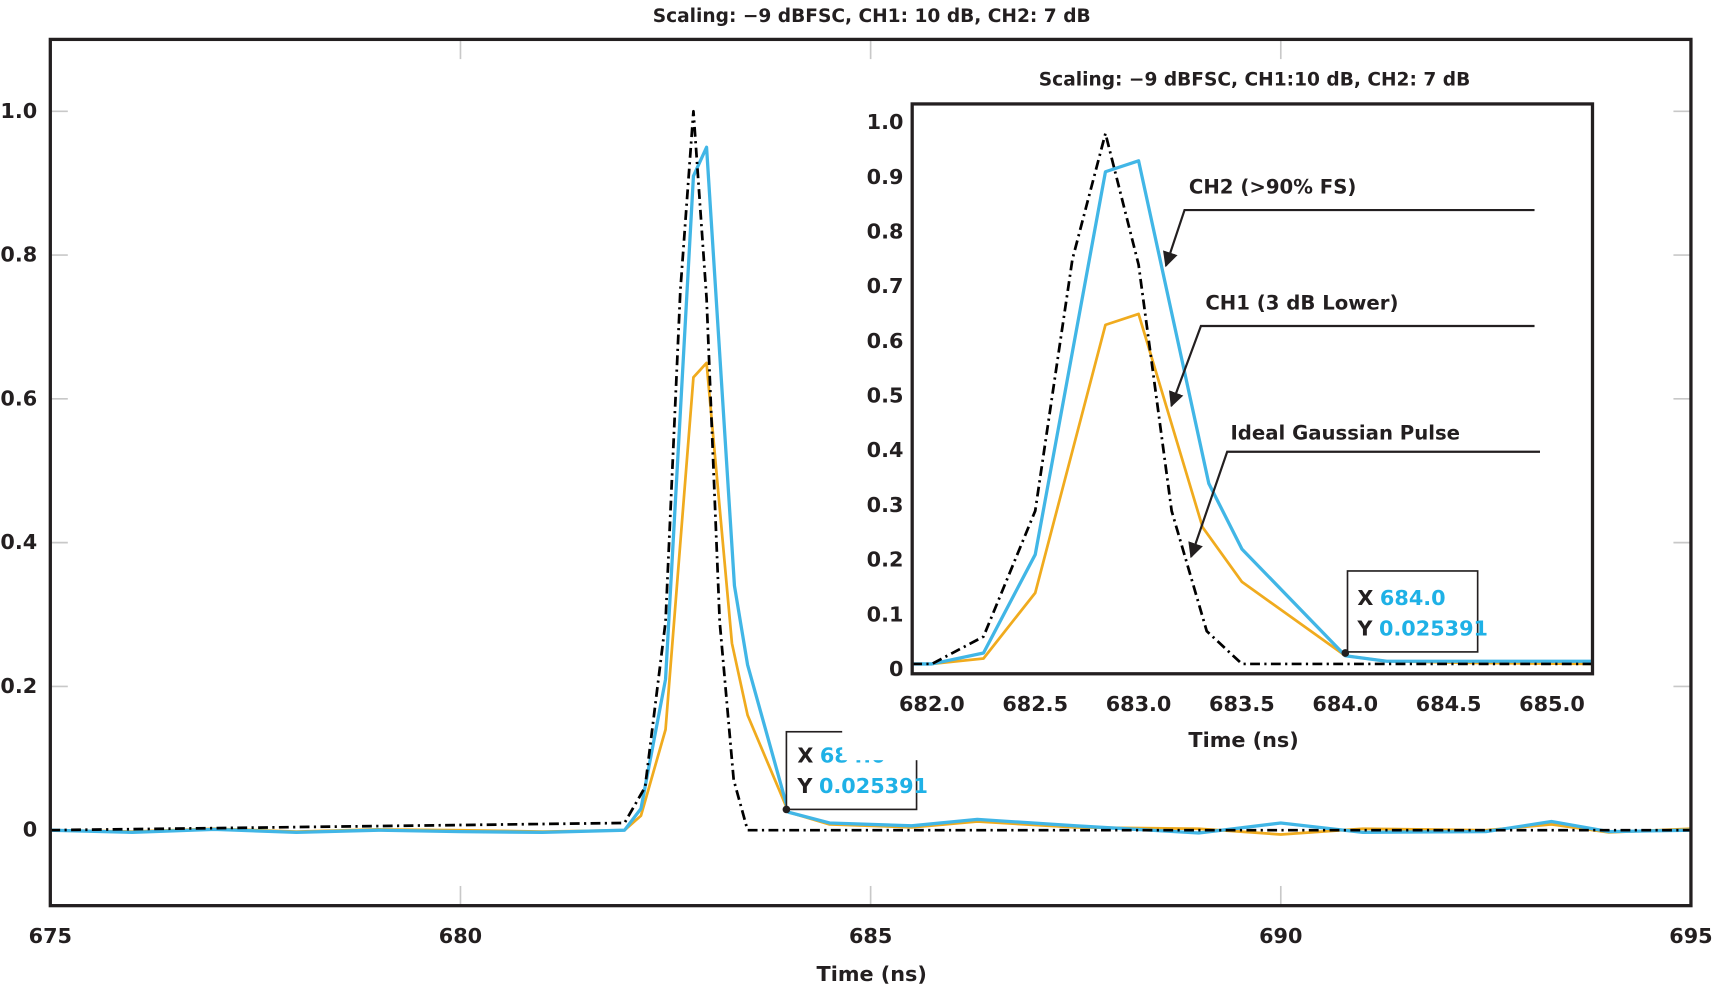 This screenshot has width=1715, height=991. What do you see at coordinates (1035, 704) in the screenshot?
I see `x-tick-label: 682.5` at bounding box center [1035, 704].